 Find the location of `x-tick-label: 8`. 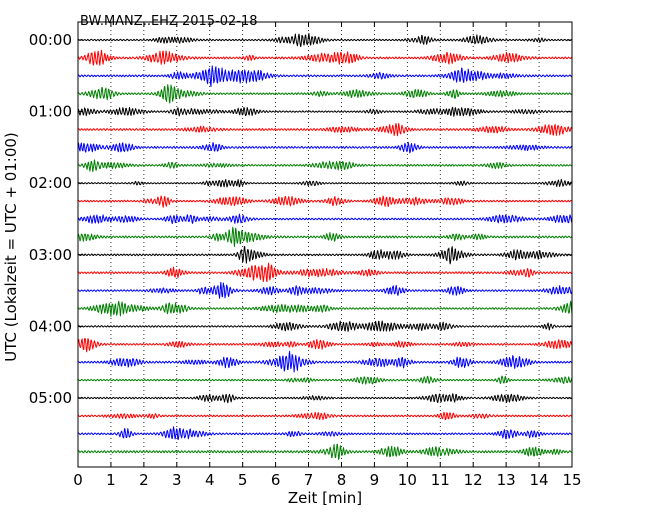

x-tick-label: 8 is located at coordinates (342, 480).